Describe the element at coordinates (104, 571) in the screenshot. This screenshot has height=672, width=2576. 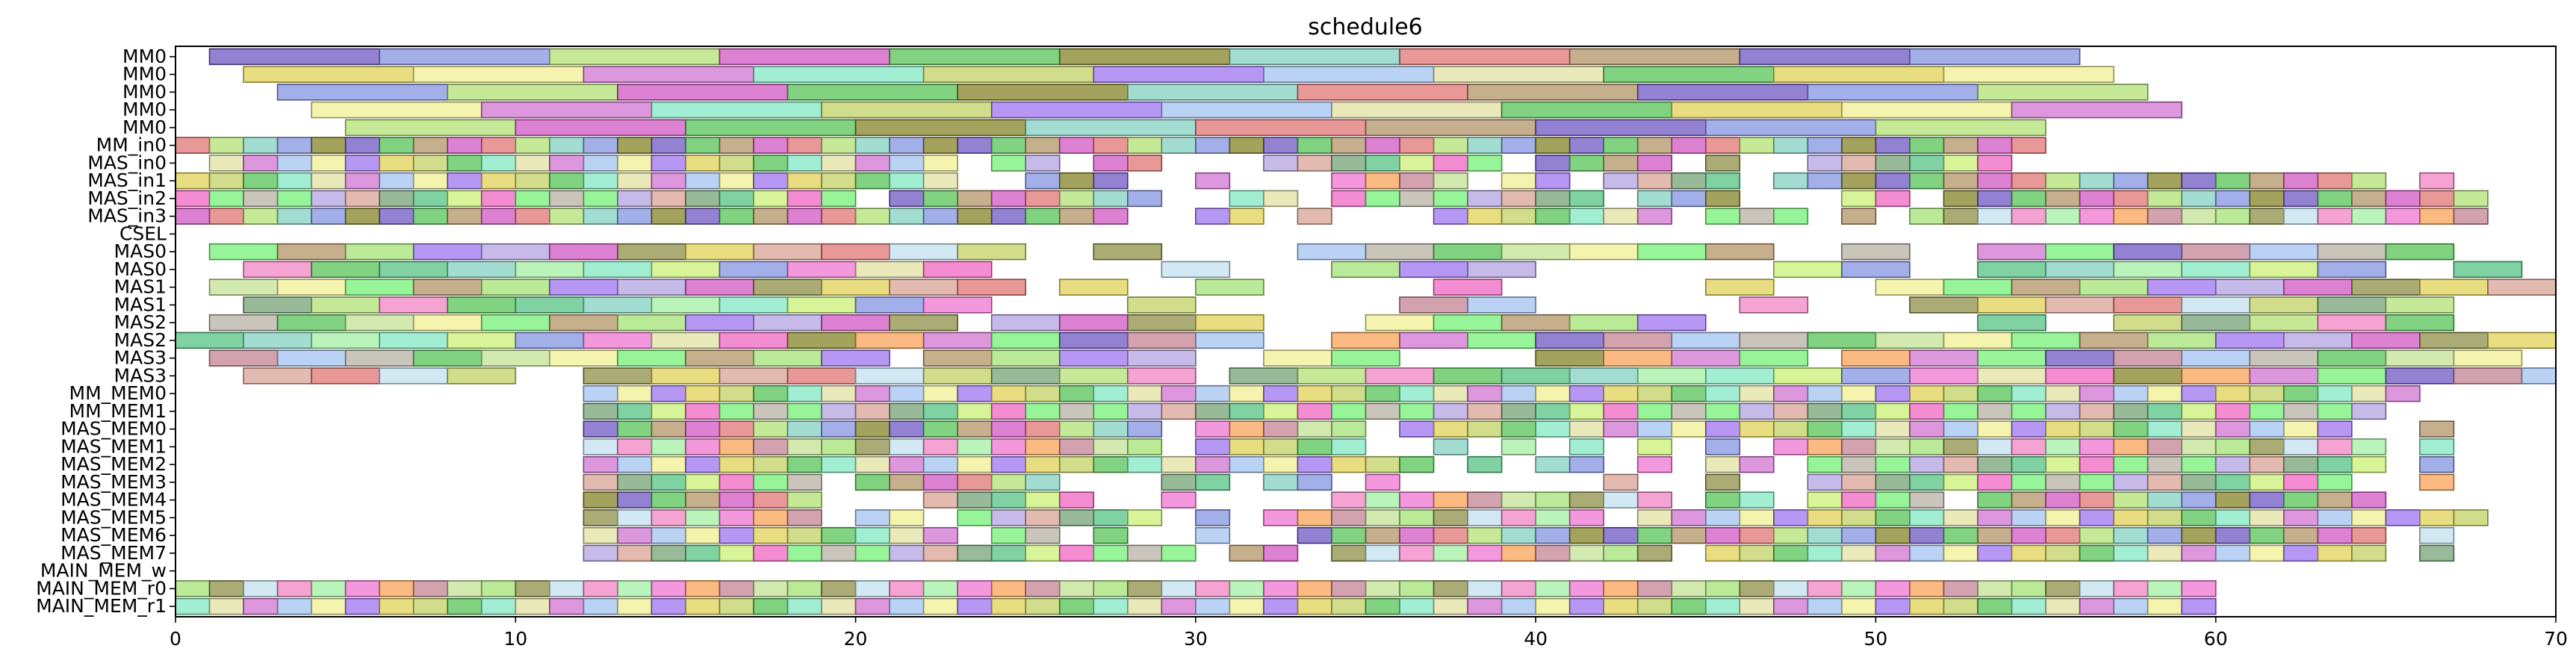
I see `y-tick-label: MAIN_MEM_w` at that location.